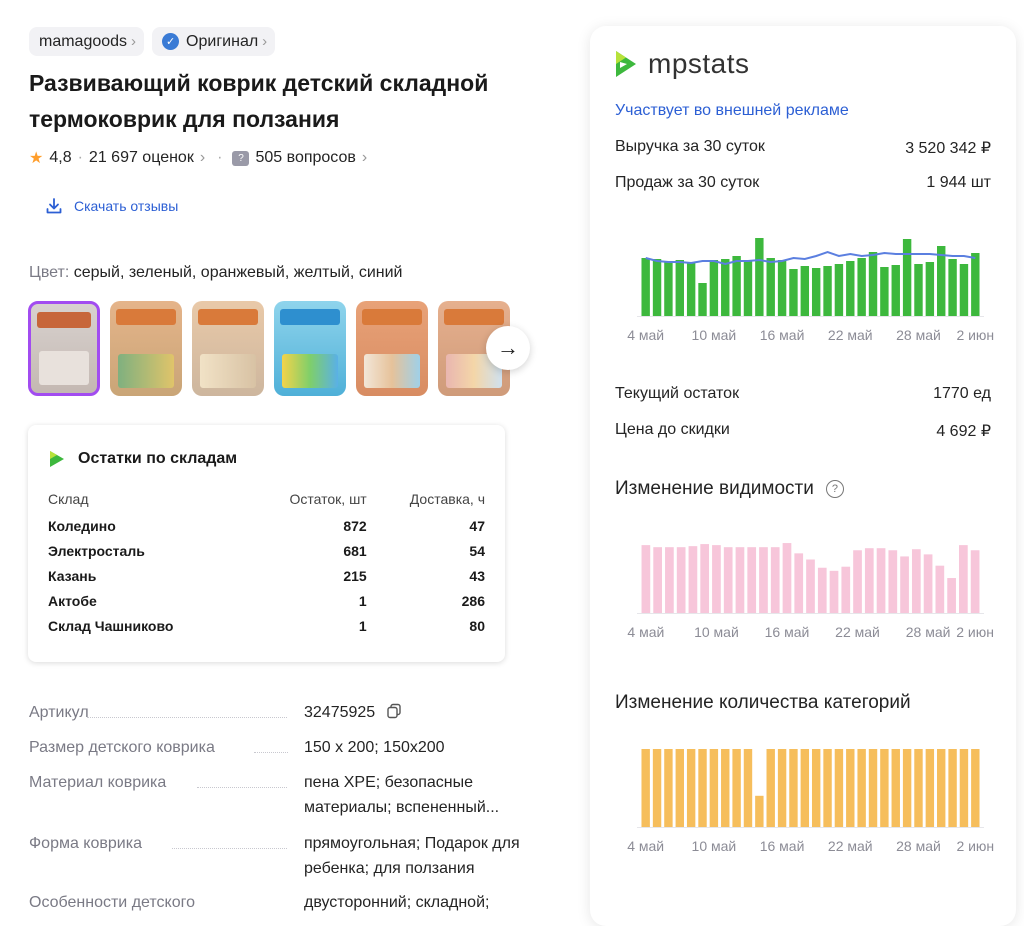 This screenshot has height=926, width=1024. Describe the element at coordinates (269, 348) in the screenshot. I see `thumbnail-strip` at that location.